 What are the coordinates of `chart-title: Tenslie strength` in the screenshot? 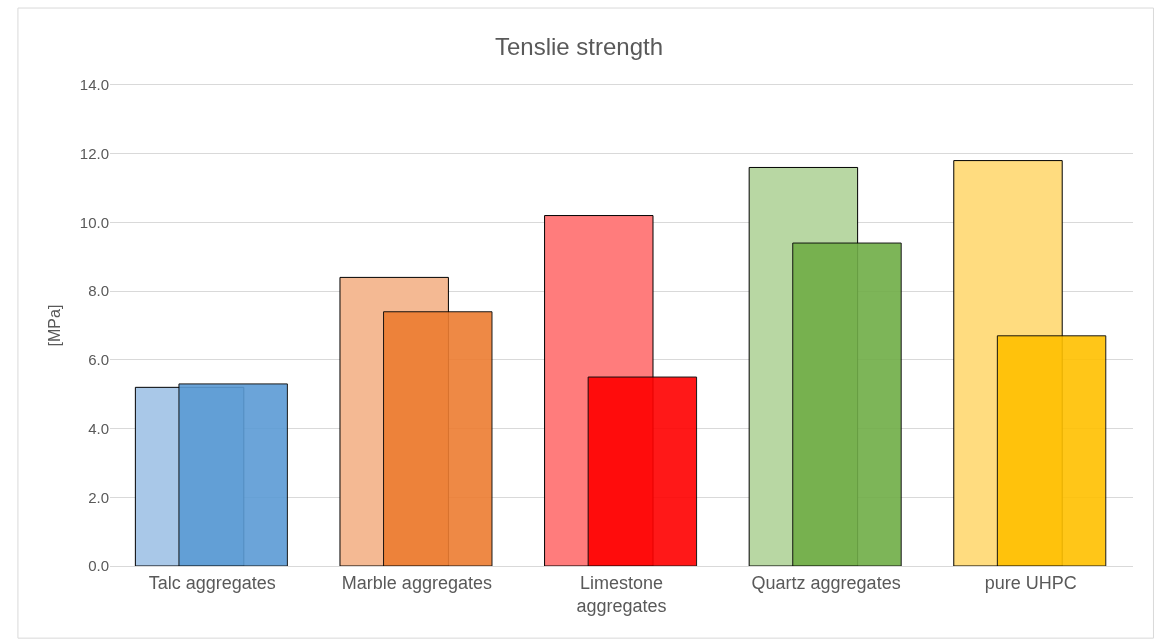 It's located at (579, 47).